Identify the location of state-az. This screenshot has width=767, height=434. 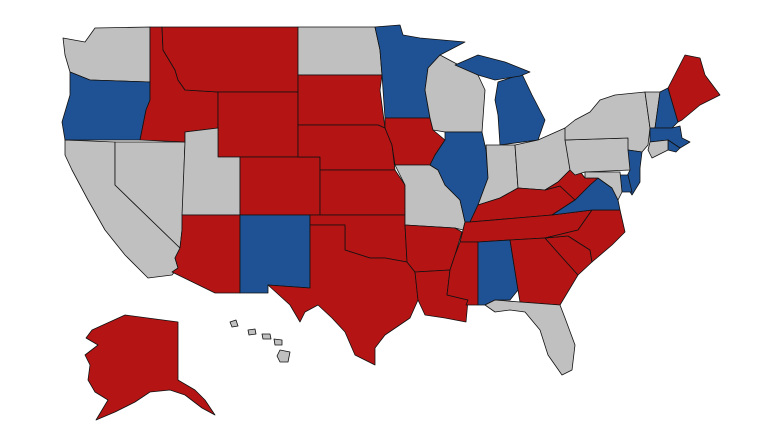
(206, 254).